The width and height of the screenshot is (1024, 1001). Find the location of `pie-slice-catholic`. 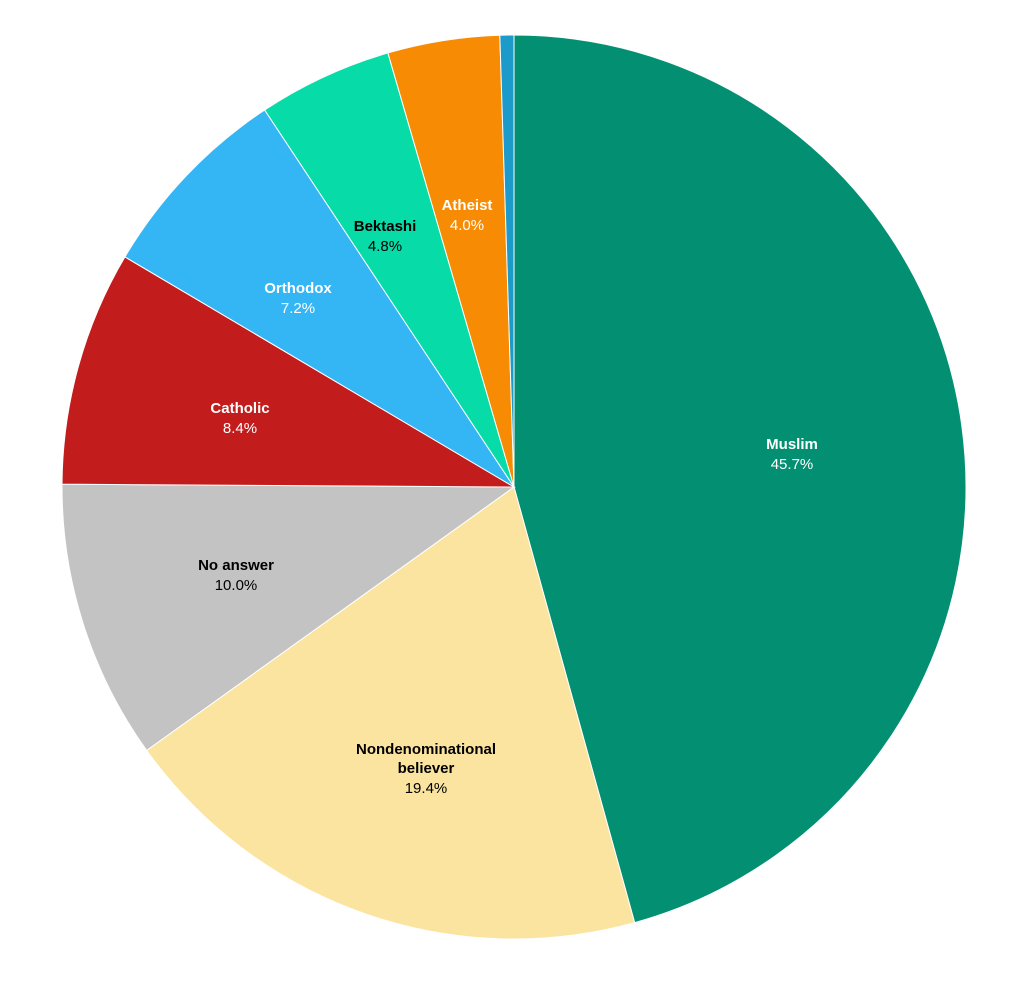

pie-slice-catholic is located at coordinates (288, 372).